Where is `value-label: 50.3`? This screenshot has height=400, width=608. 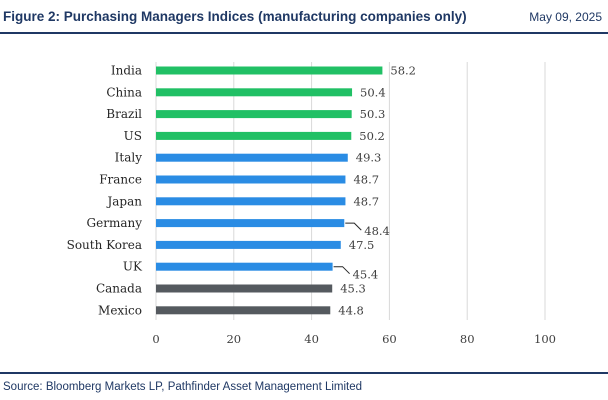 value-label: 50.3 is located at coordinates (373, 114).